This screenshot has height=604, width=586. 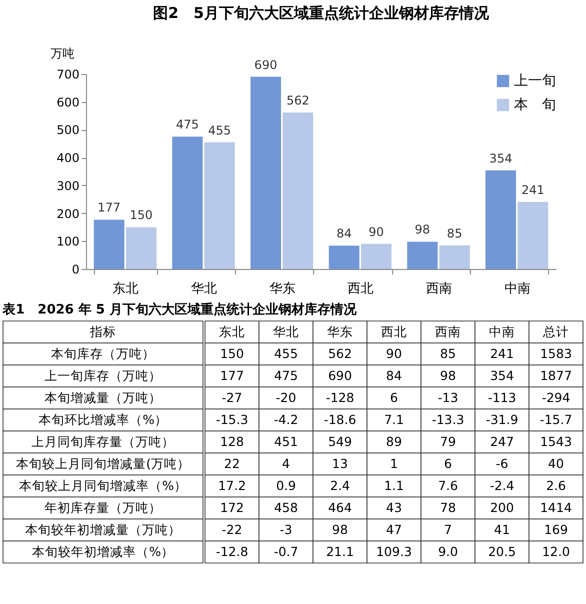 What do you see at coordinates (340, 463) in the screenshot?
I see `data-label: 13` at bounding box center [340, 463].